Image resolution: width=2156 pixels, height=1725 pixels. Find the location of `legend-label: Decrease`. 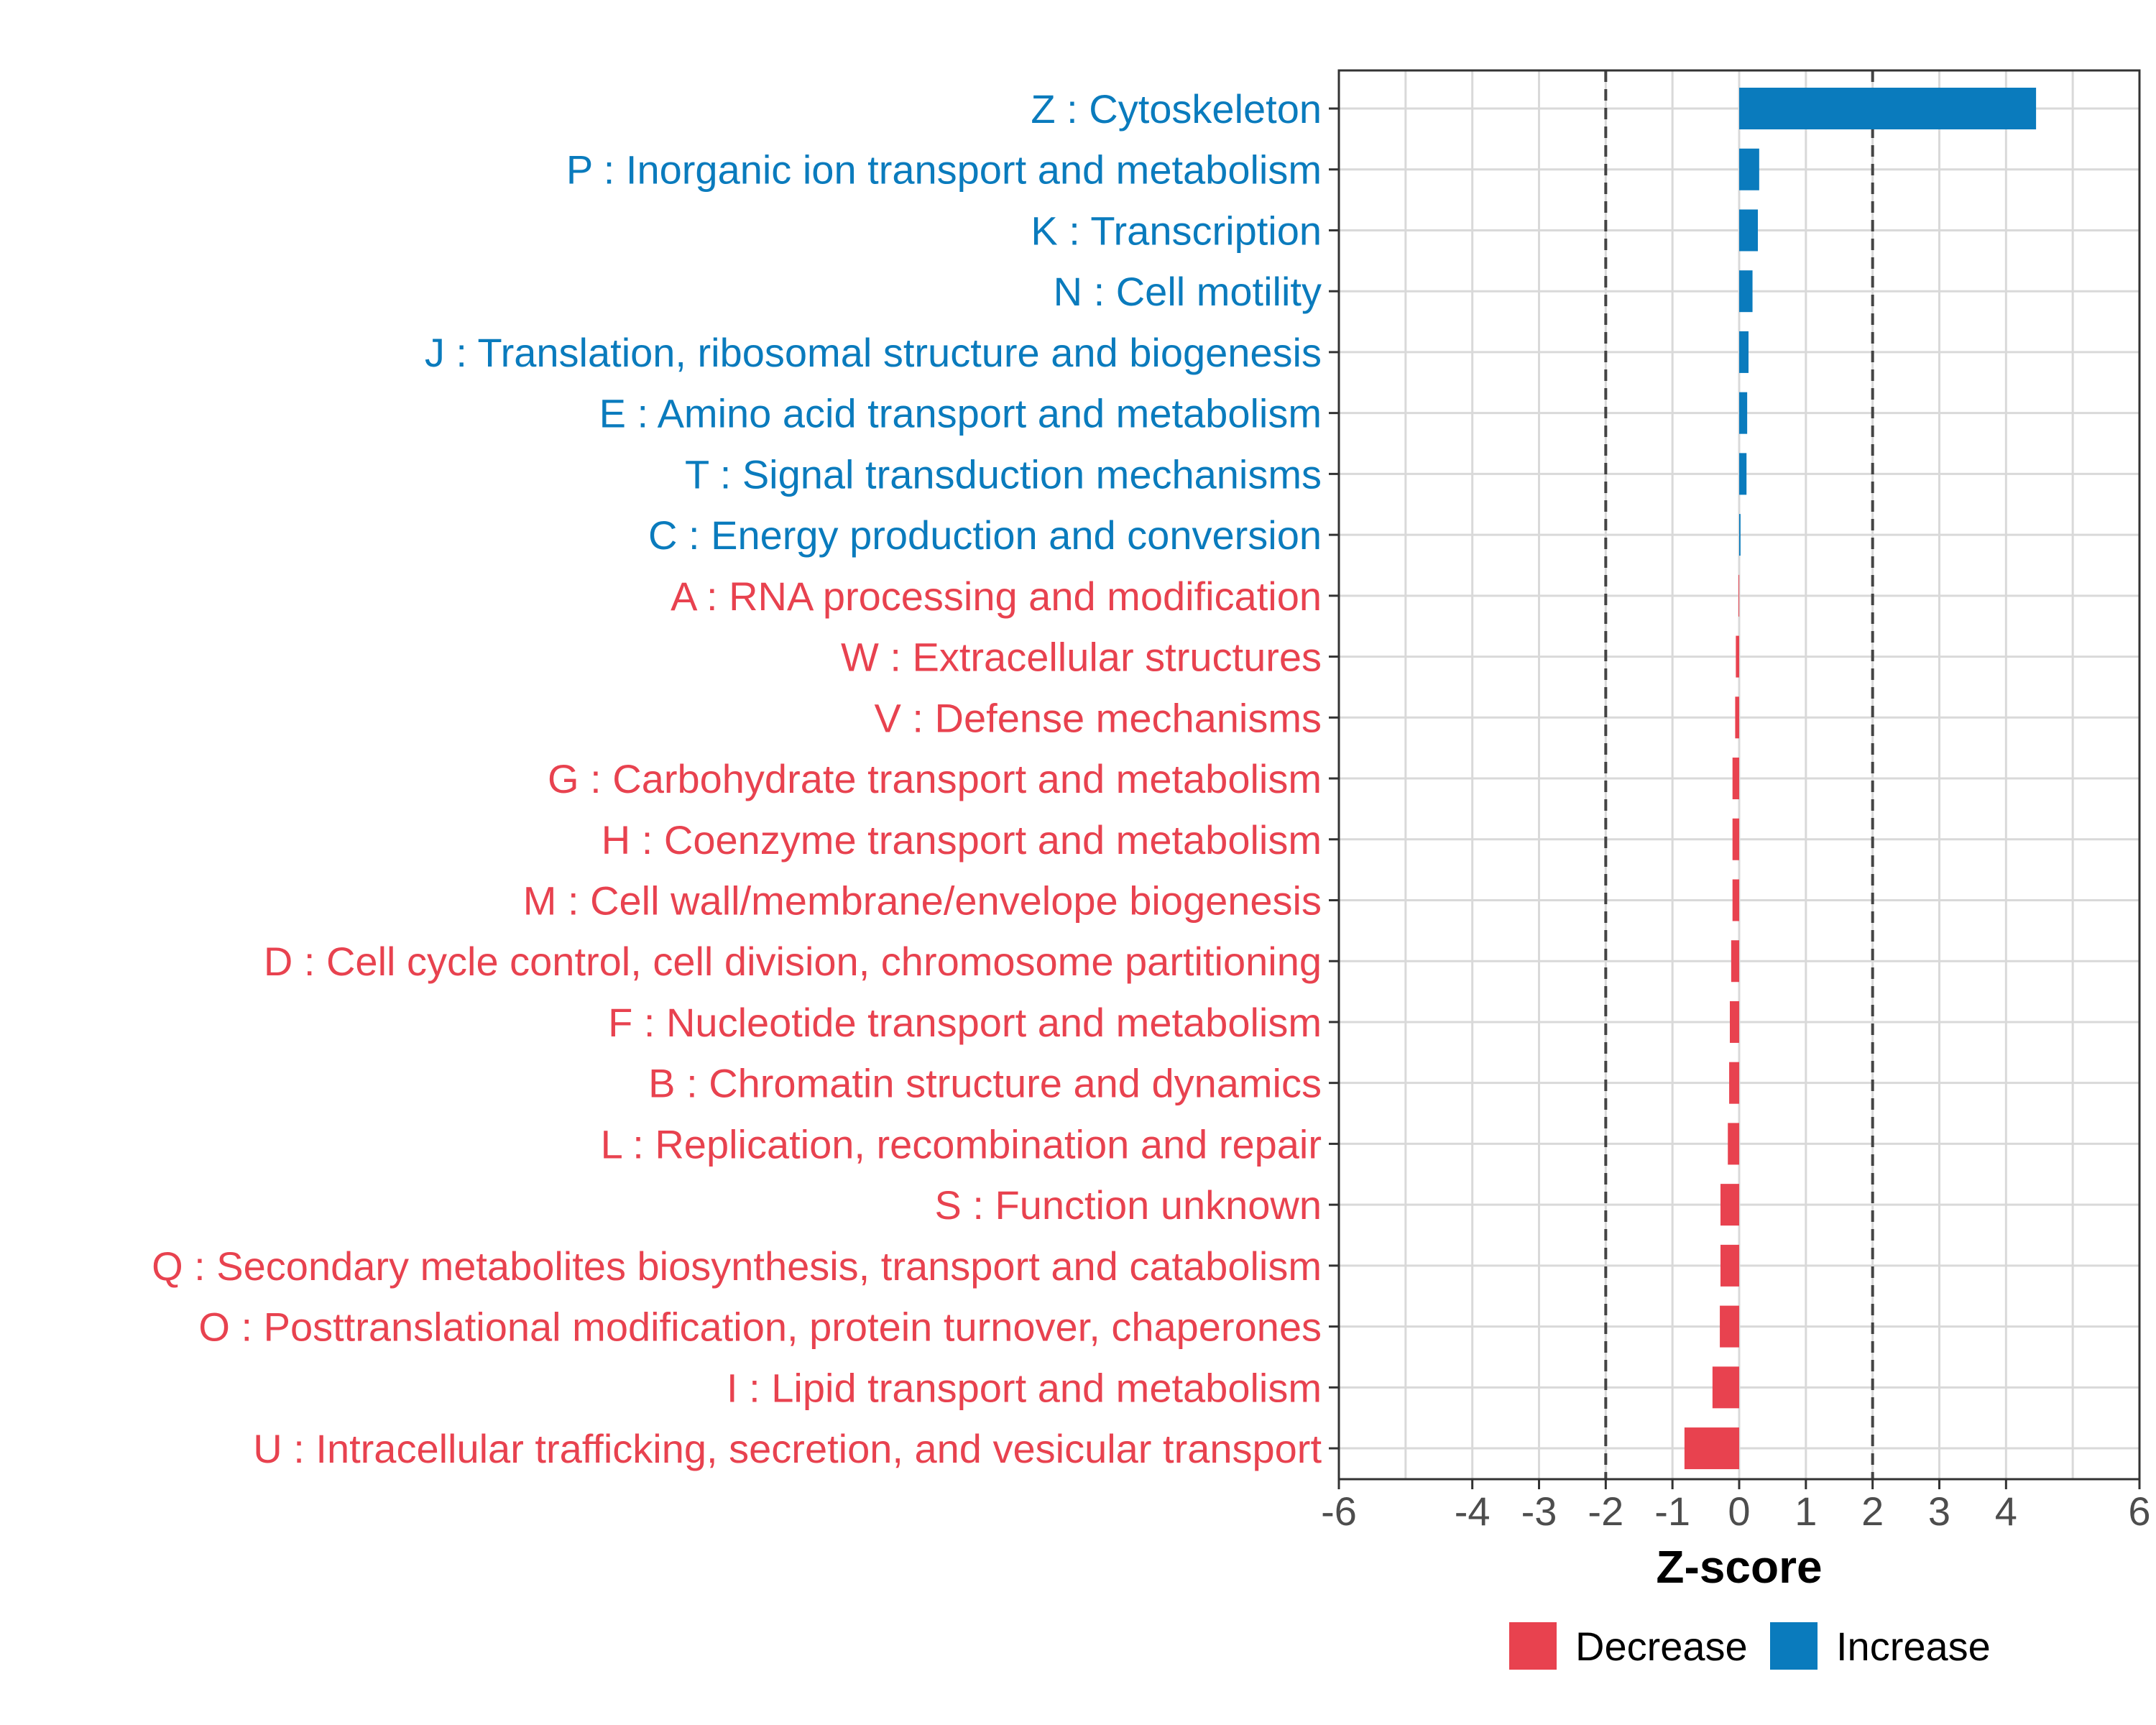

legend-label: Decrease is located at coordinates (1661, 1646).